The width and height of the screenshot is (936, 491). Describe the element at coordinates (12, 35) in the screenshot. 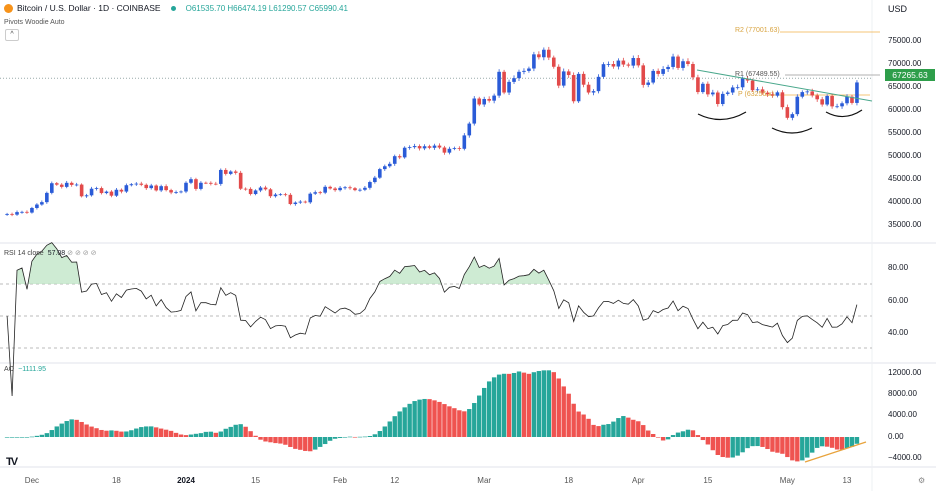

I see `collapse-indicators-button: ^` at that location.